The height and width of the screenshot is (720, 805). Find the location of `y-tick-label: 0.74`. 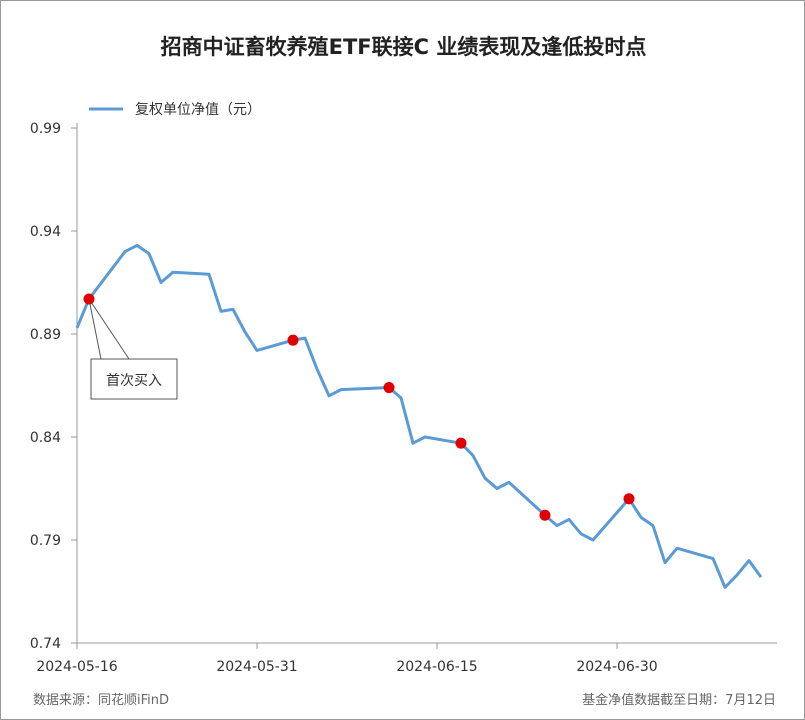

y-tick-label: 0.74 is located at coordinates (45, 644).